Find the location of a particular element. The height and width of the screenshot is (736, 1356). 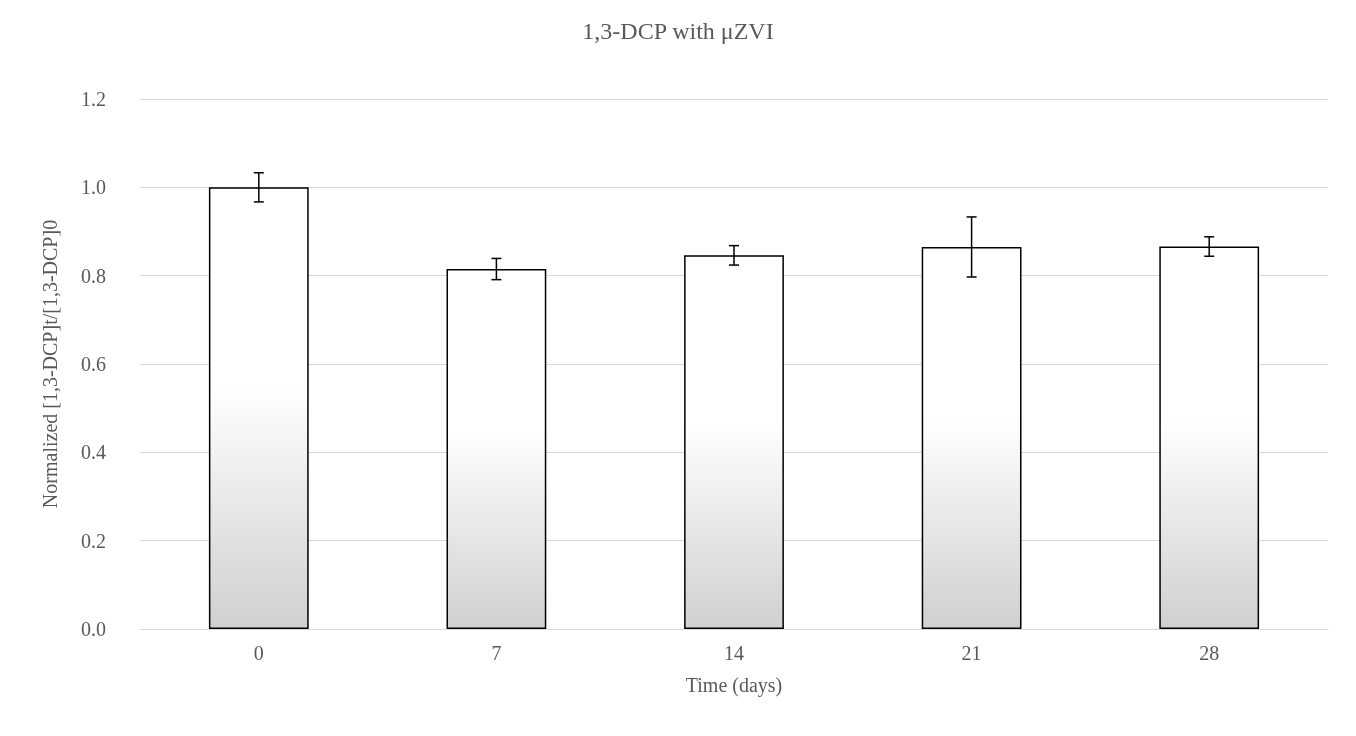

y-tick-label: 1.0 is located at coordinates (93, 187).